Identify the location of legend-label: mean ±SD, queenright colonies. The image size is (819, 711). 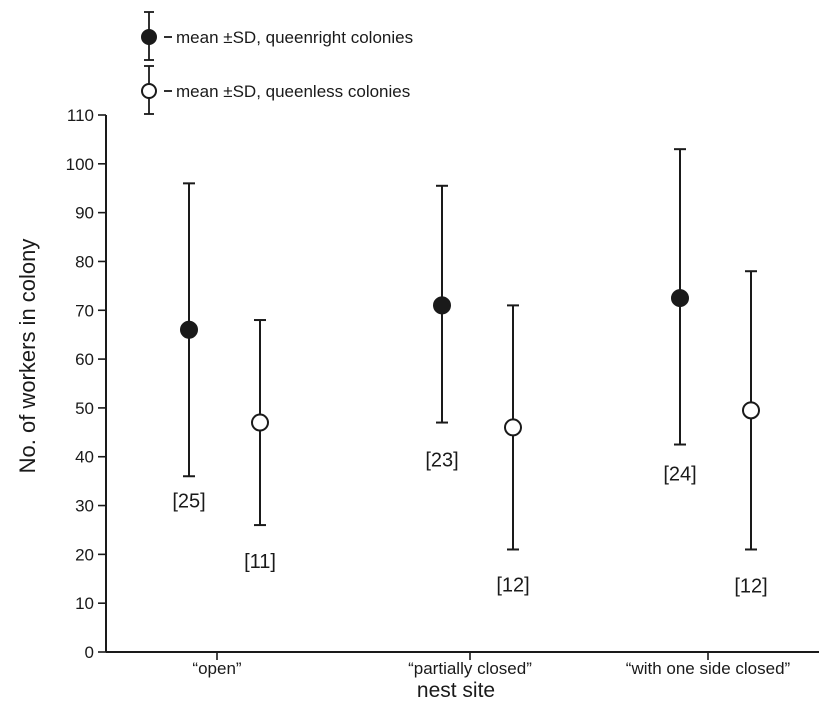
(294, 37).